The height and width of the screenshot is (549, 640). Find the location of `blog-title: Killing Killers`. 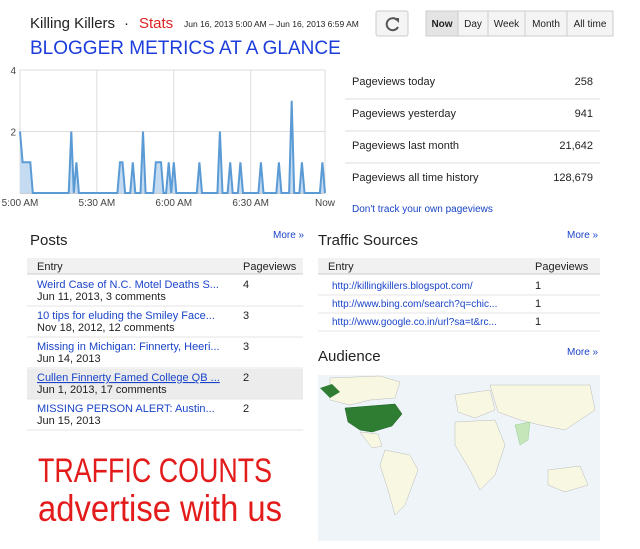

blog-title: Killing Killers is located at coordinates (72, 23).